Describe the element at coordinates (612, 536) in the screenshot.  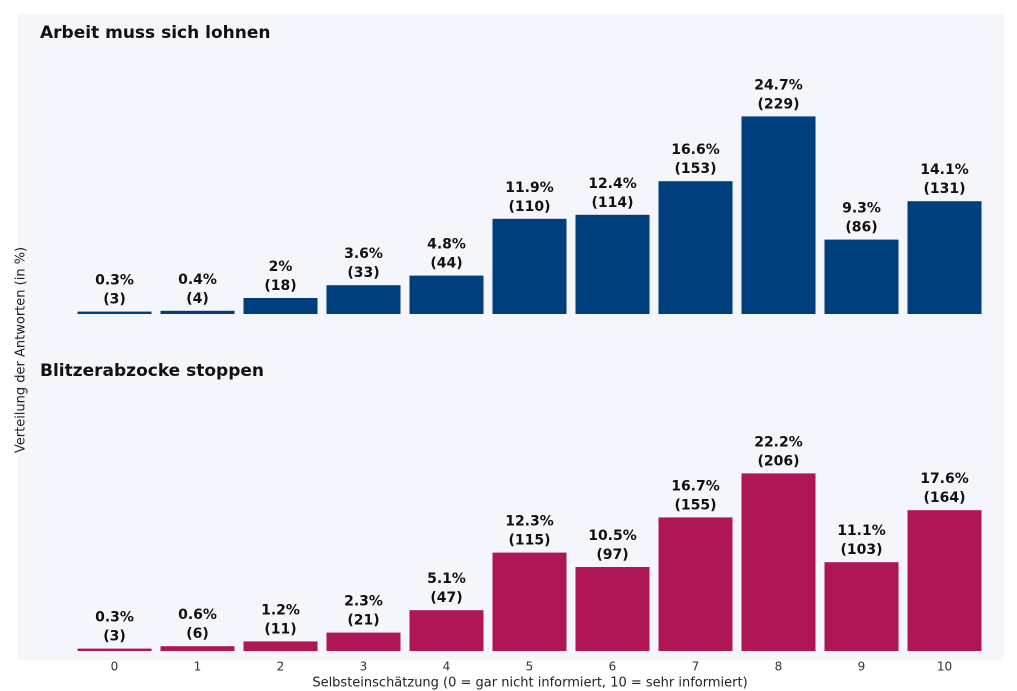
I see `value-label: 10.5%` at that location.